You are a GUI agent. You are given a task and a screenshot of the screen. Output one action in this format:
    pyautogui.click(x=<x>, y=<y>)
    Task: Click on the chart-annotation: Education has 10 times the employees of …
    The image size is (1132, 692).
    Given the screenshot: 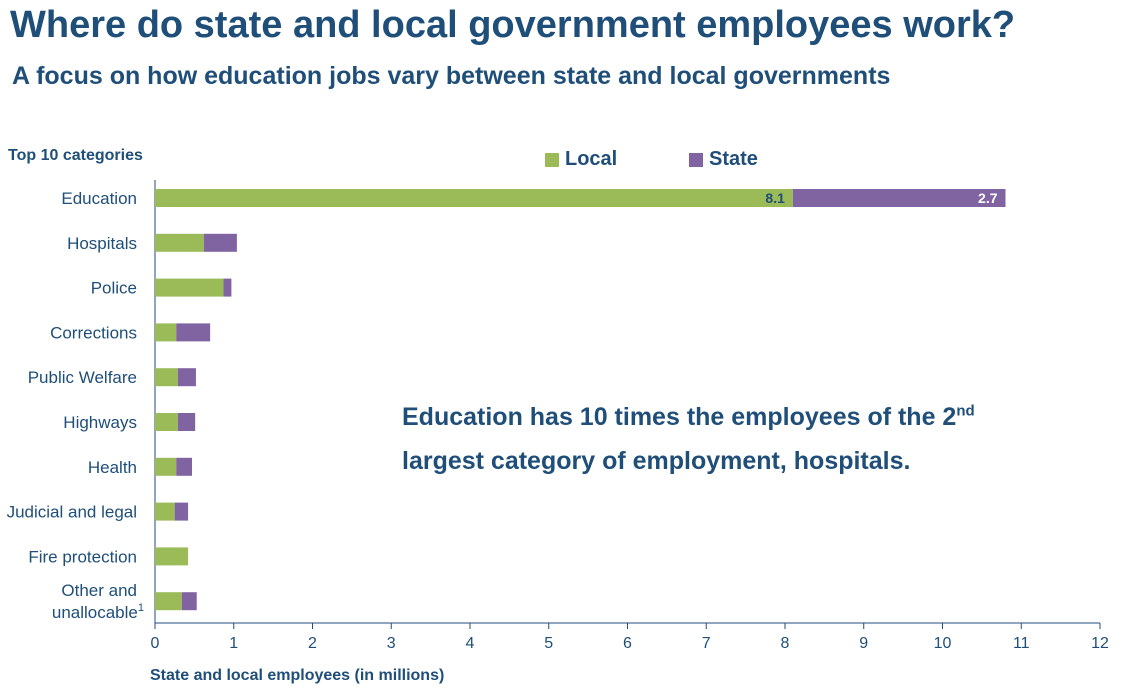 What is the action you would take?
    pyautogui.click(x=742, y=439)
    